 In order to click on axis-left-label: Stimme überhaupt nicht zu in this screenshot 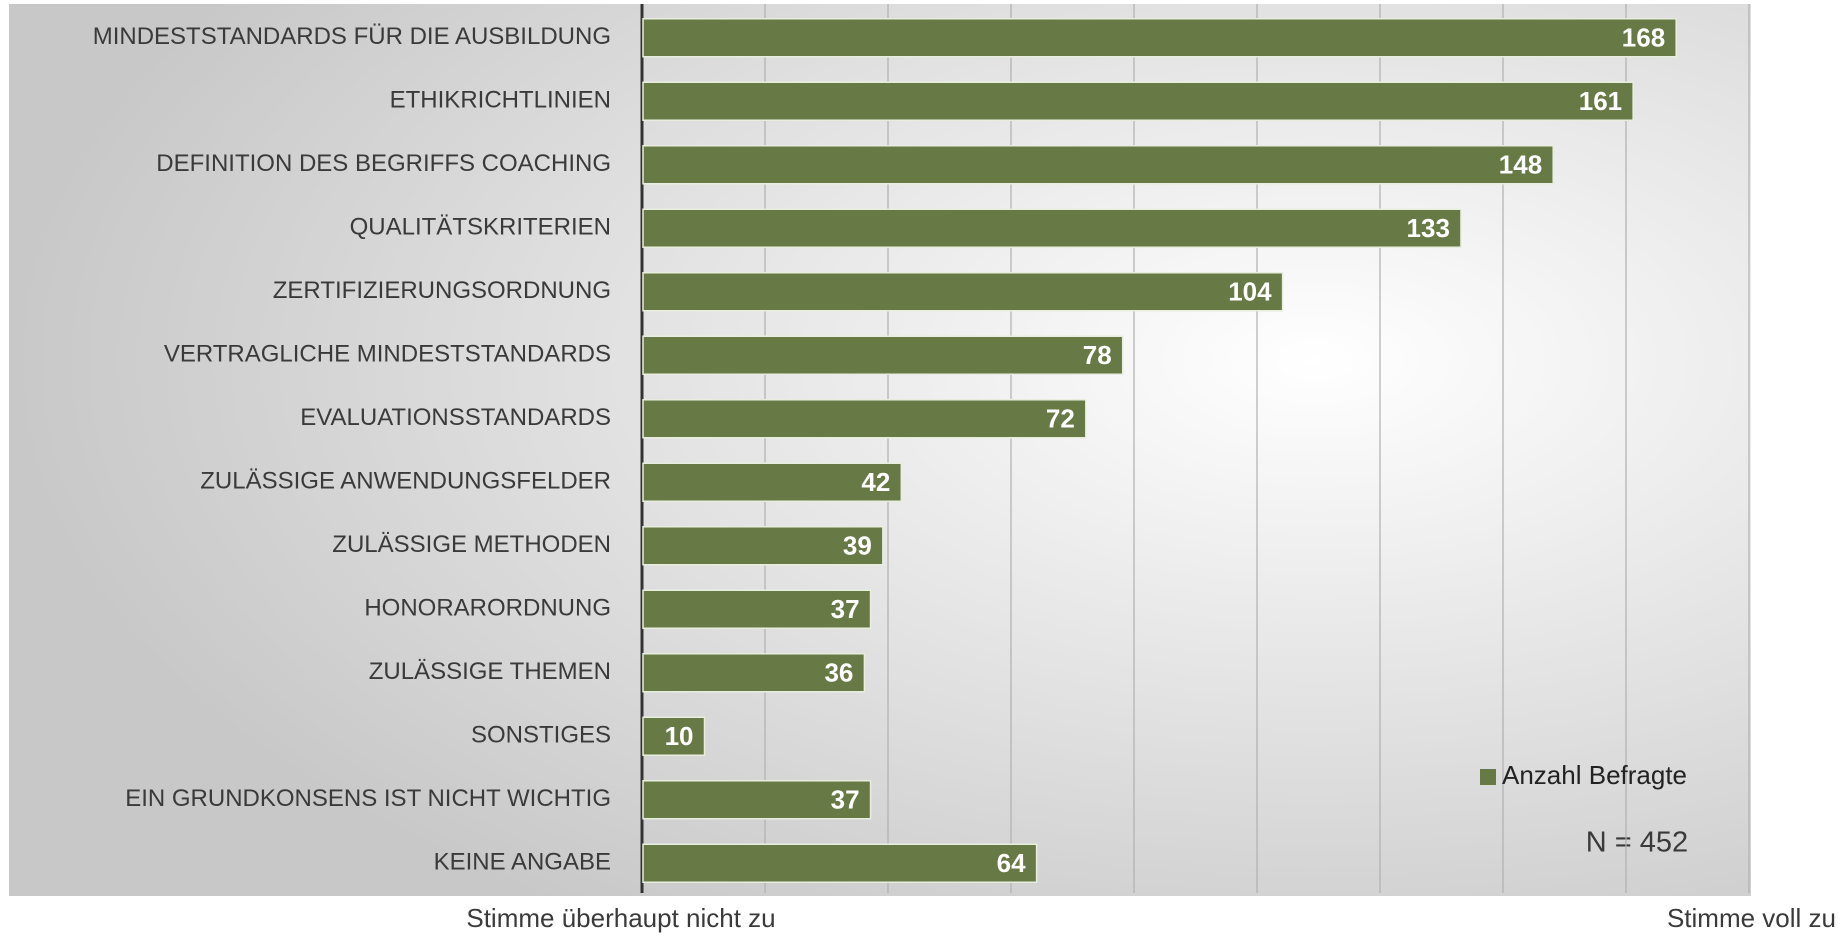, I will do `click(620, 918)`.